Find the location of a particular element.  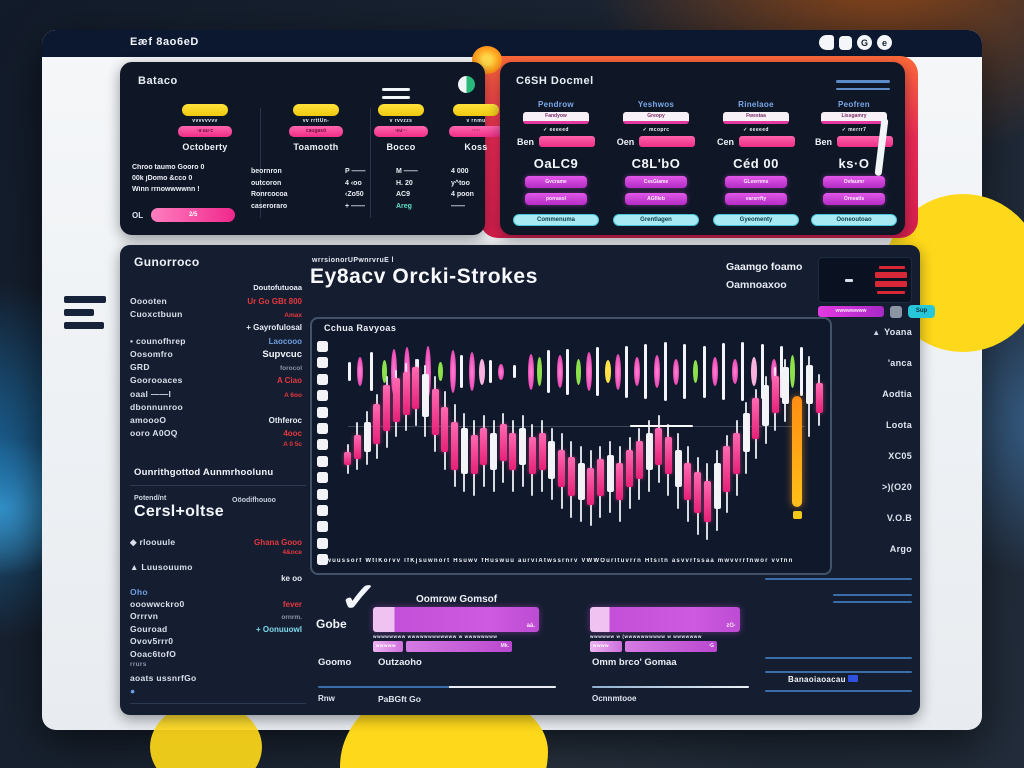

footer-link: Banaoiaoacau is located at coordinates (823, 679).